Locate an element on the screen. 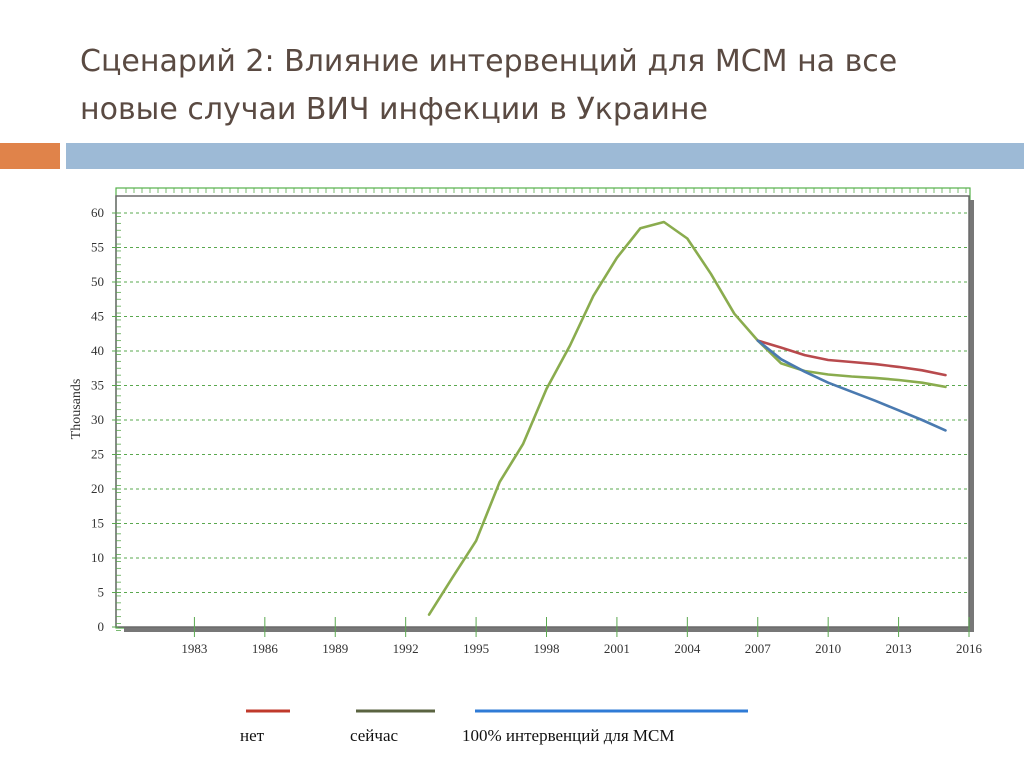 This screenshot has width=1024, height=768. y-tick-label: 20 is located at coordinates (97, 488).